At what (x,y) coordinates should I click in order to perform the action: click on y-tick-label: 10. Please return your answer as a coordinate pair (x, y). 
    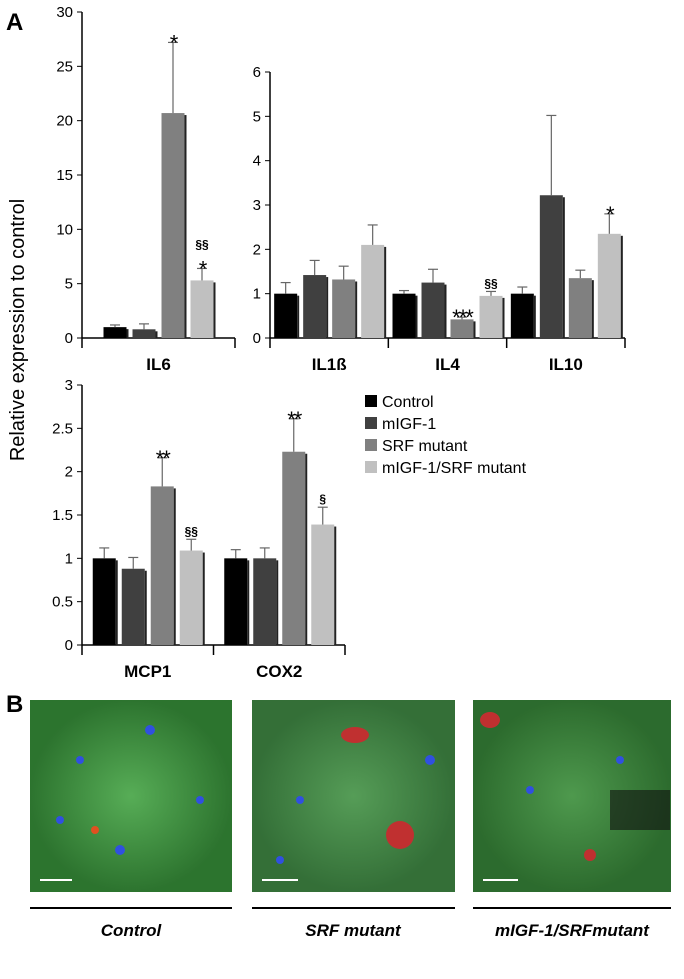
    Looking at the image, I should click on (64, 229).